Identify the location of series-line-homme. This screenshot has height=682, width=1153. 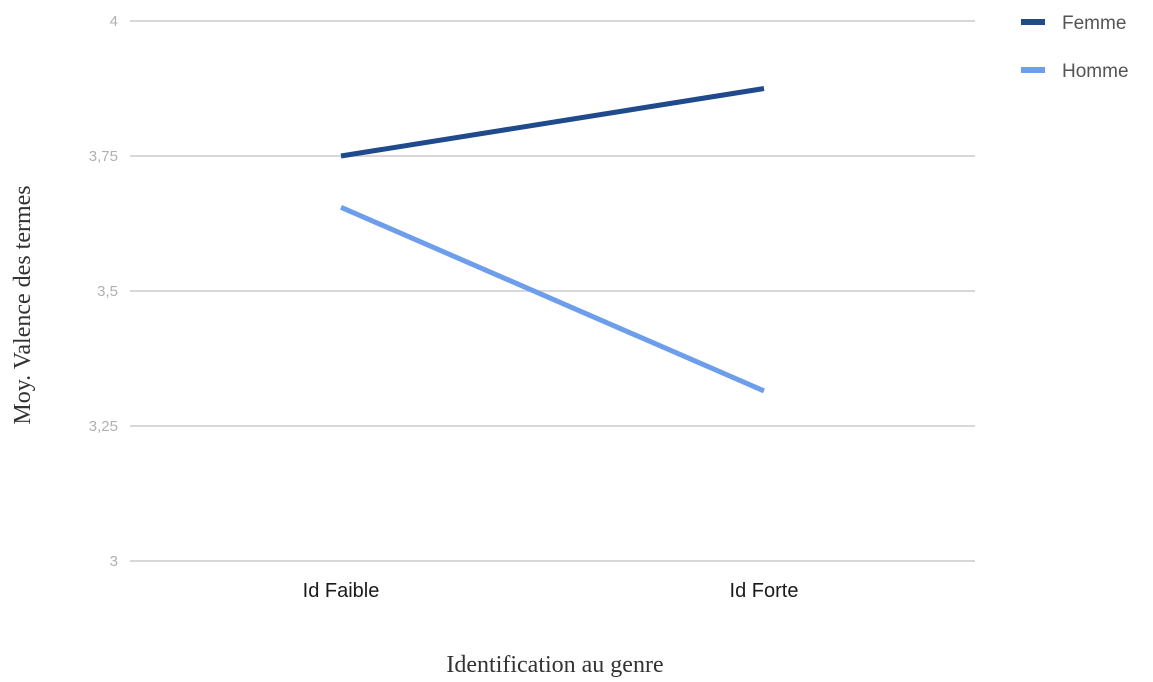
(552, 299).